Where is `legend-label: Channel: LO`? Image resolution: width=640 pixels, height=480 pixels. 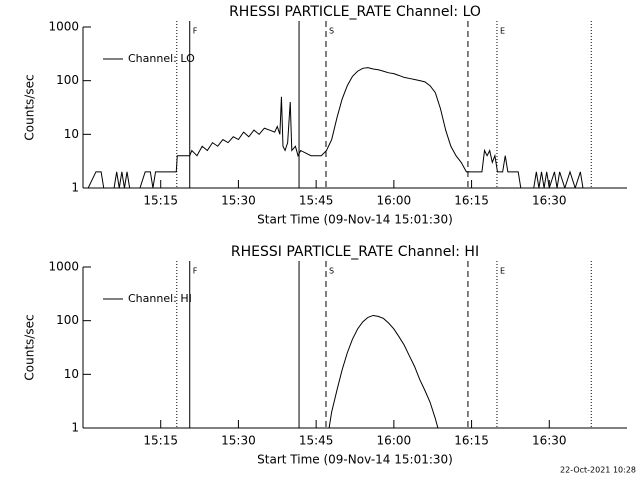
legend-label: Channel: LO is located at coordinates (161, 58).